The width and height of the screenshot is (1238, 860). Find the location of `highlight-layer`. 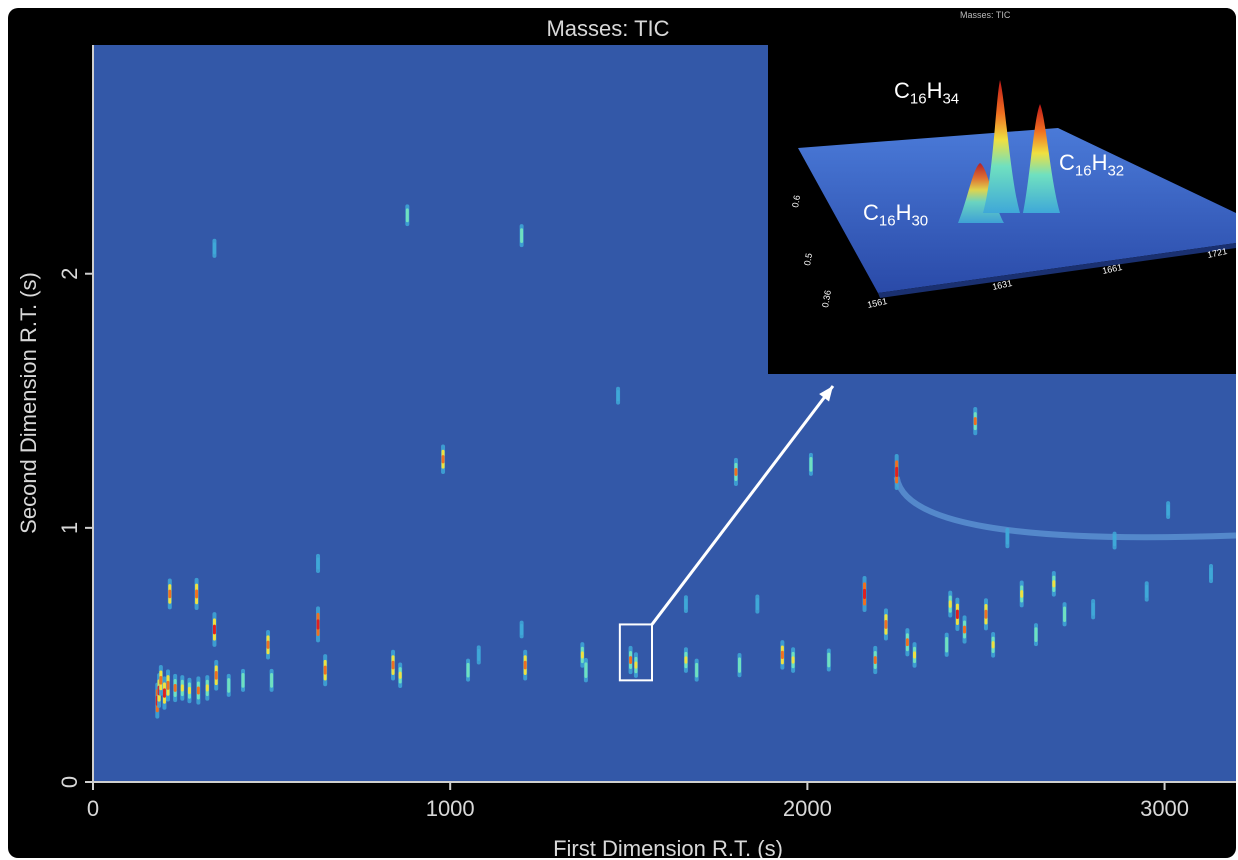

highlight-layer is located at coordinates (726, 533).